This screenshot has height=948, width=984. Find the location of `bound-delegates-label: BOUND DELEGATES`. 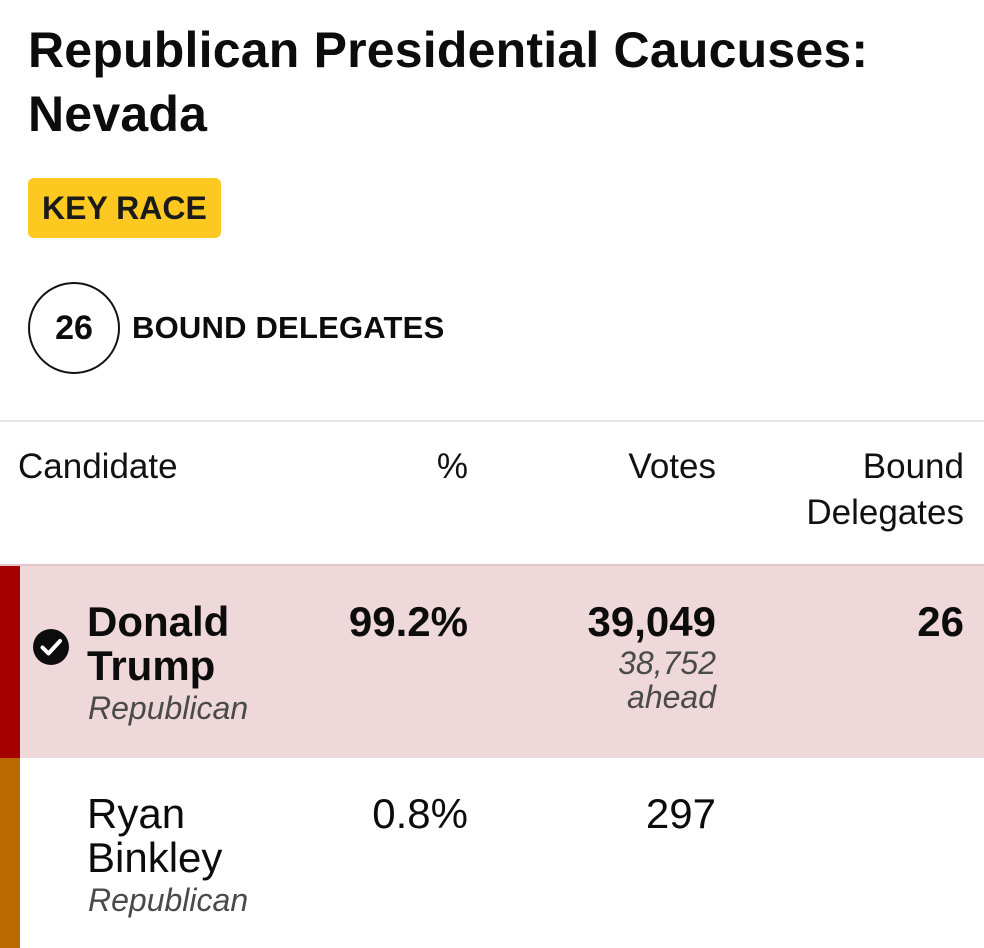

bound-delegates-label: BOUND DELEGATES is located at coordinates (288, 327).